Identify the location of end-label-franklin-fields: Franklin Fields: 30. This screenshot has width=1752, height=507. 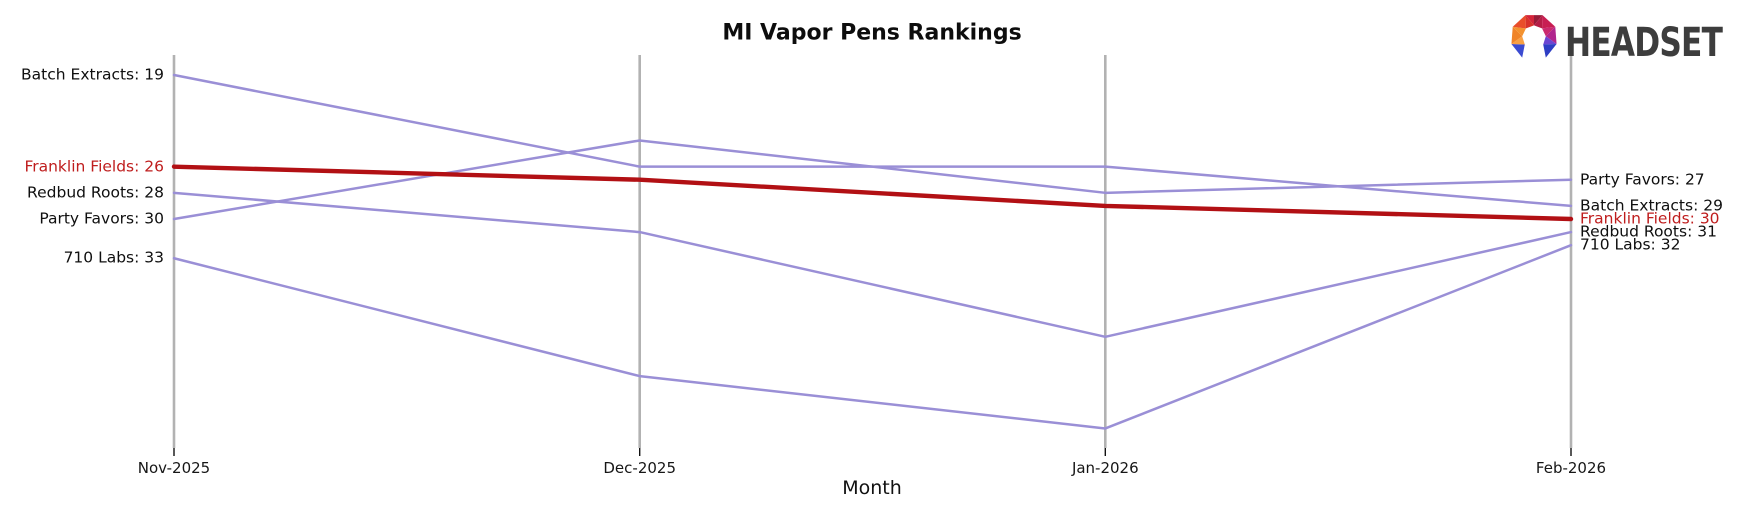
(1650, 218).